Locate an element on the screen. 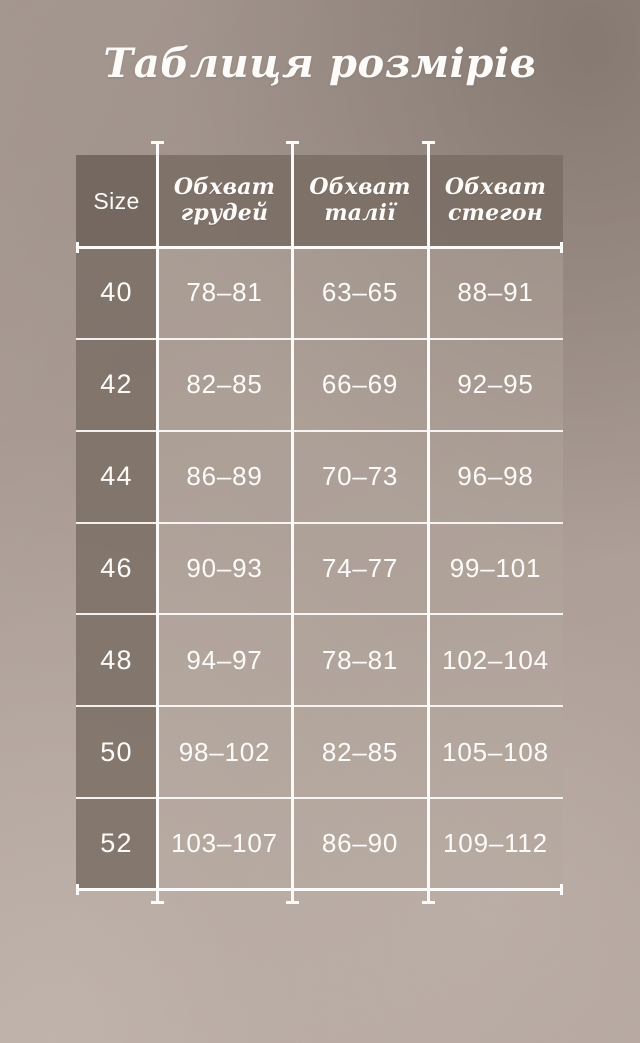 The height and width of the screenshot is (1043, 640). column-header-size: Size is located at coordinates (116, 201).